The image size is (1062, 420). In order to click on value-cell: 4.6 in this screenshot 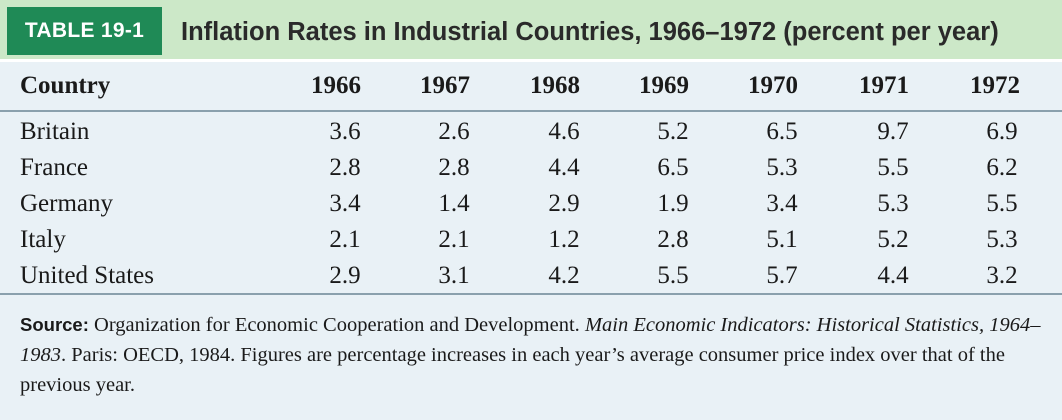, I will do `click(564, 131)`.